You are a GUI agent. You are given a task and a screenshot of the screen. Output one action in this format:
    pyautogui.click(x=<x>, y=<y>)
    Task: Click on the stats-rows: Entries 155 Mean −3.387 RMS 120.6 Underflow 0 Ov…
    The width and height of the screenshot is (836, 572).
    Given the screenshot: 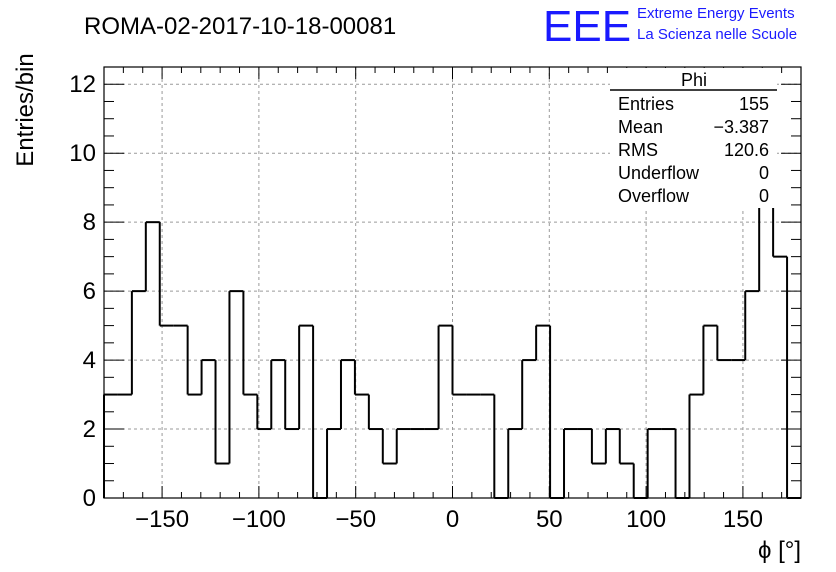 What is the action you would take?
    pyautogui.click(x=693, y=150)
    